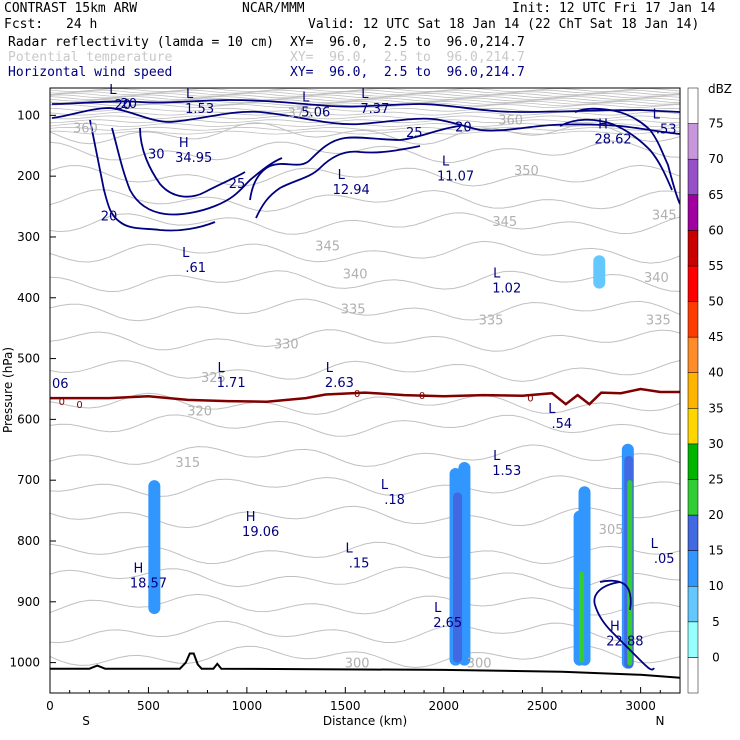 The height and width of the screenshot is (740, 740). What do you see at coordinates (447, 623) in the screenshot?
I see `extremum-value: 2.65` at bounding box center [447, 623].